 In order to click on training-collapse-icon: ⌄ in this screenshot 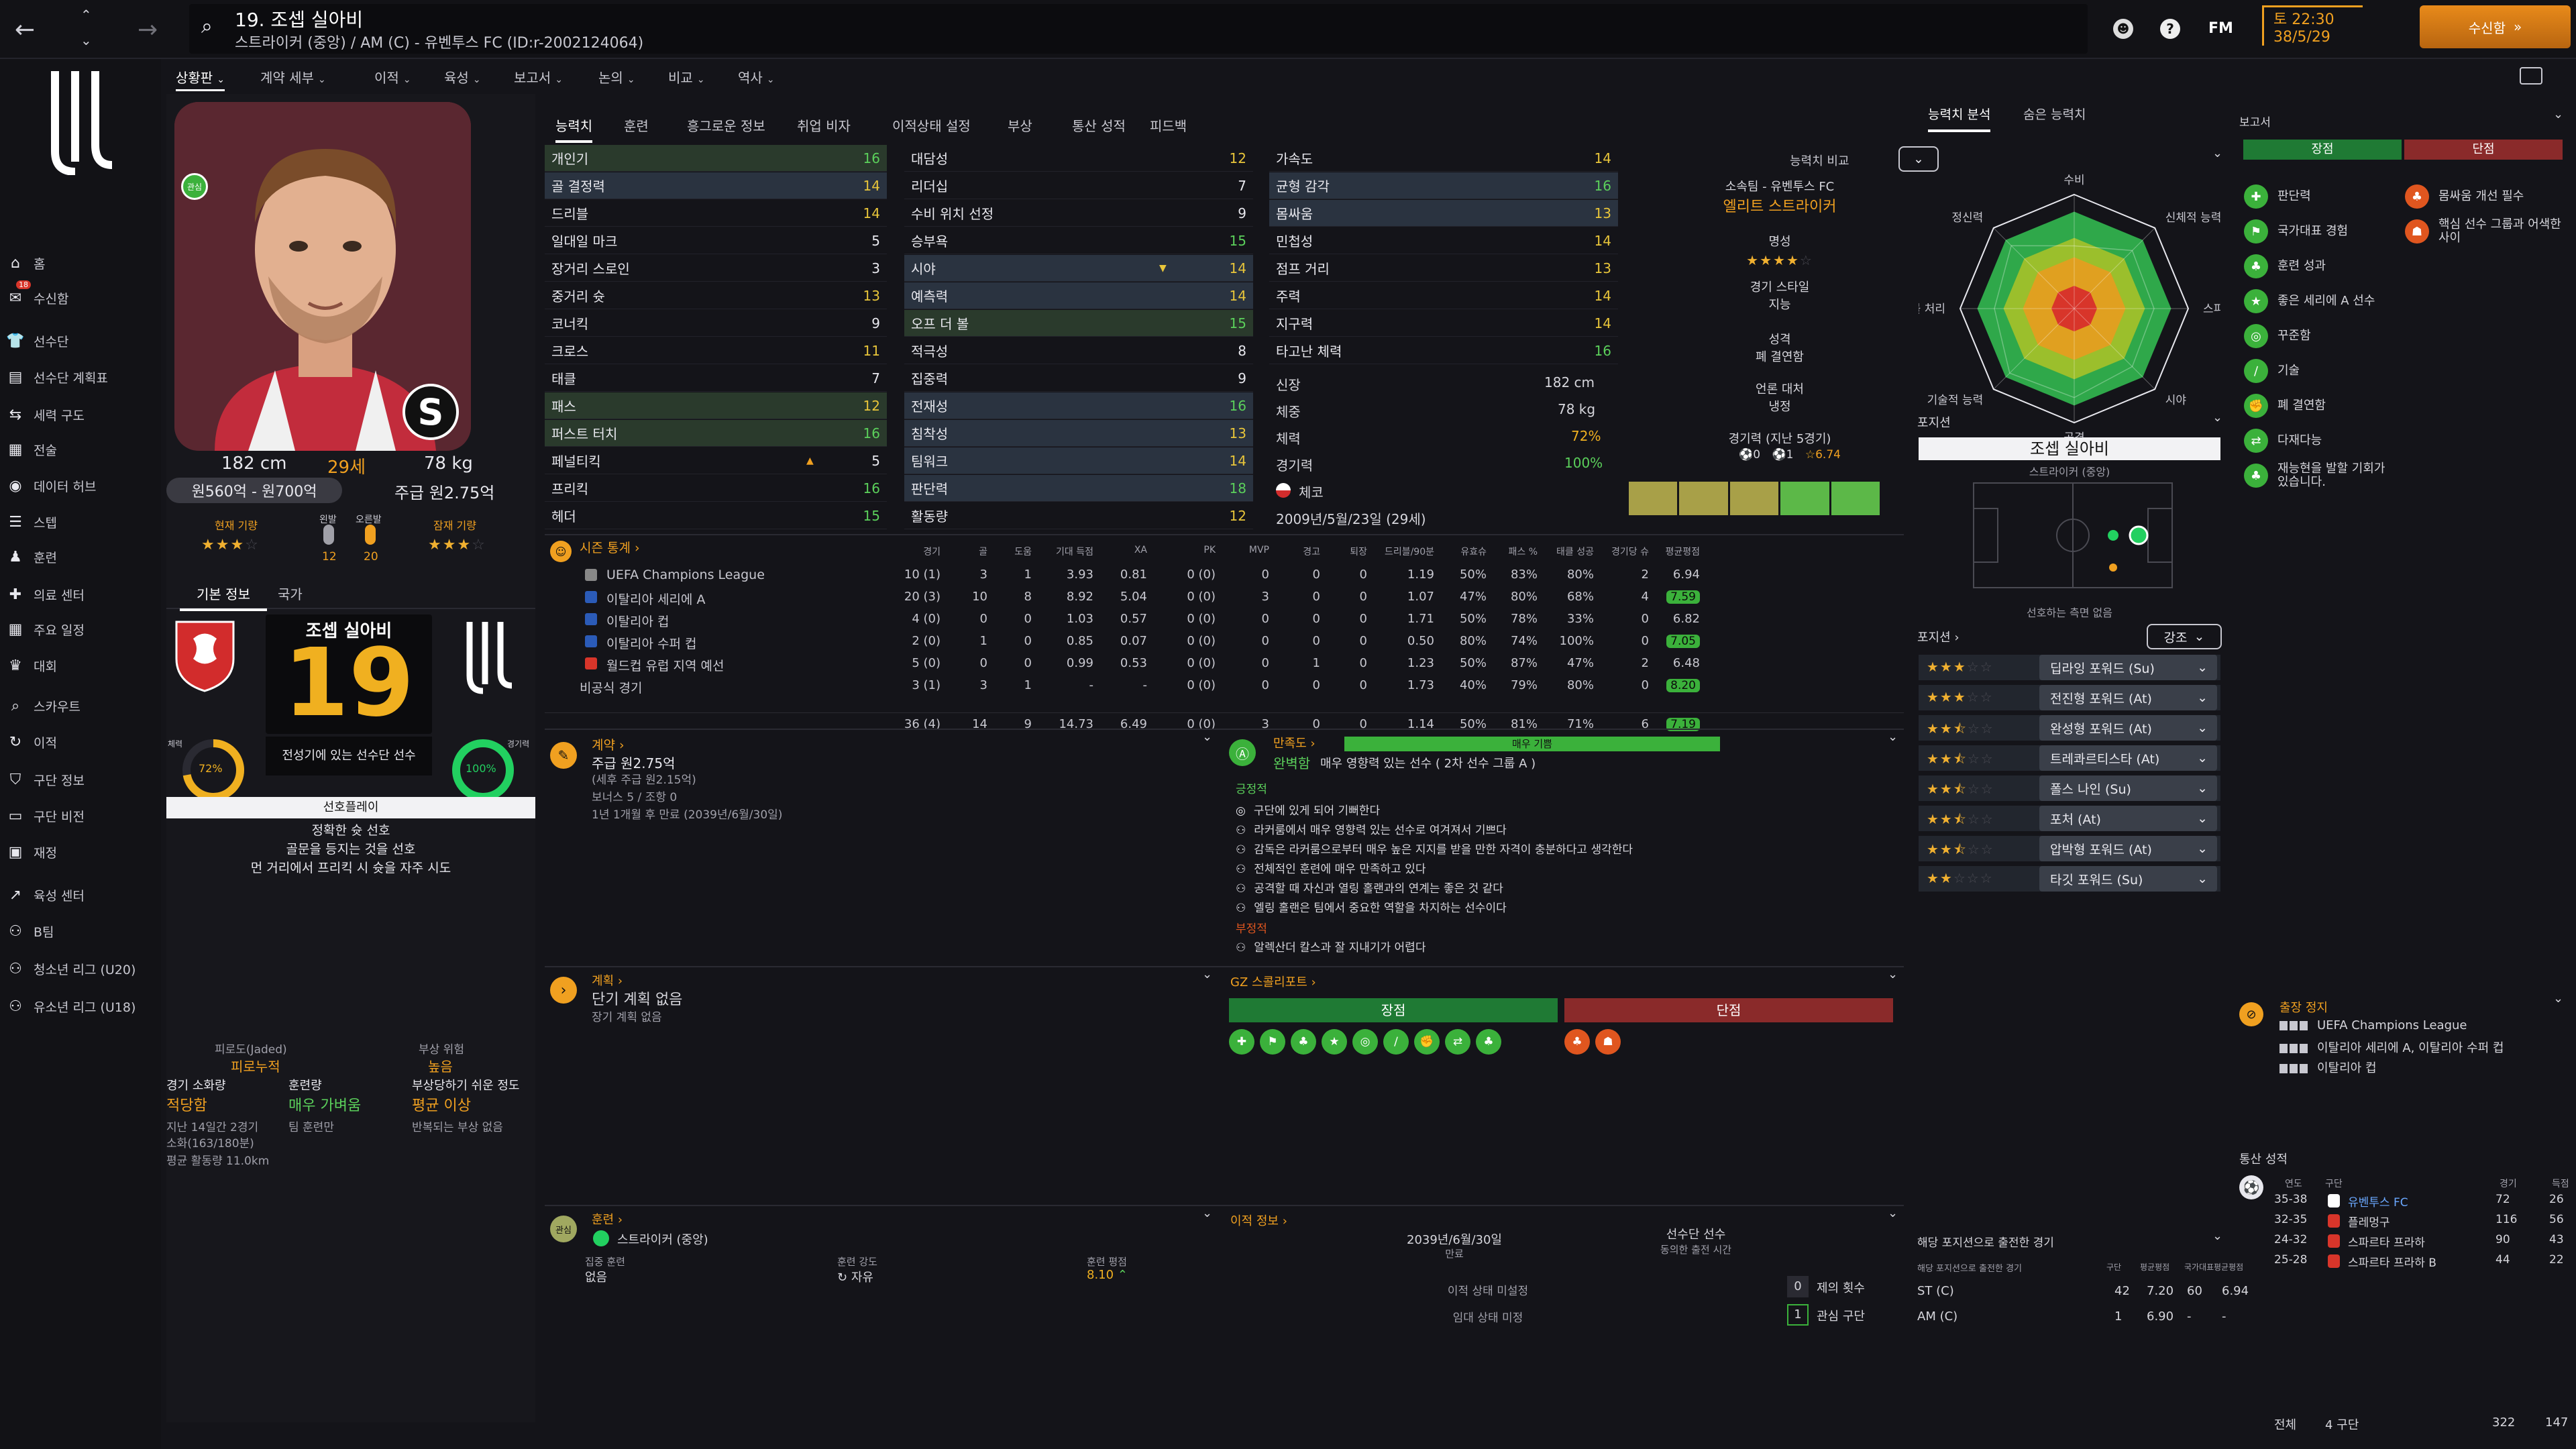, I will do `click(1207, 1213)`.